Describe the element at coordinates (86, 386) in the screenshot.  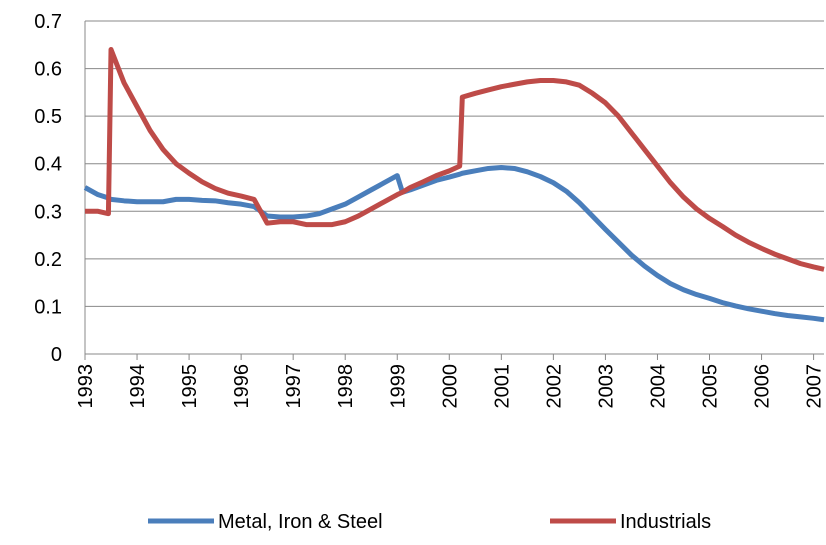
I see `x-tick-label: 1993` at that location.